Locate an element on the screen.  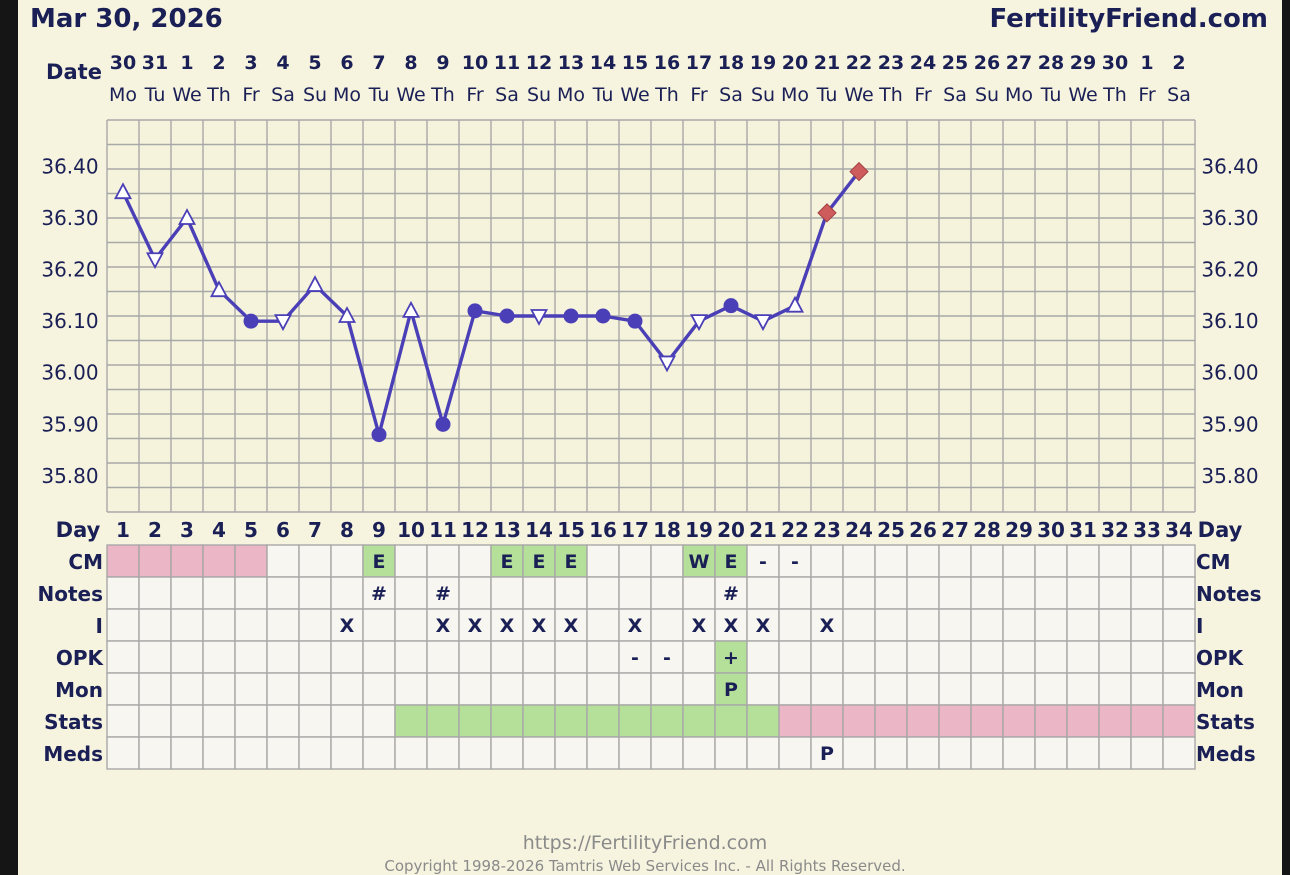
date-number: 7 is located at coordinates (378, 63).